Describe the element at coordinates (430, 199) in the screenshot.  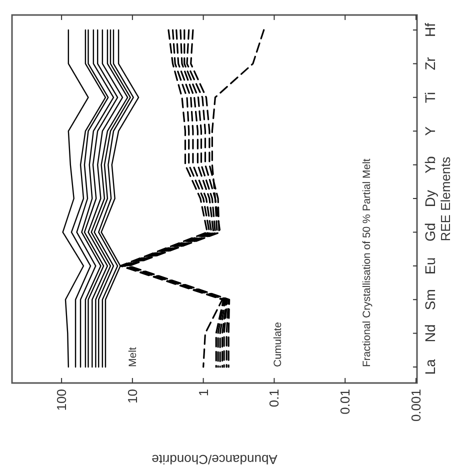
I see `y-tick-label: Dy` at that location.